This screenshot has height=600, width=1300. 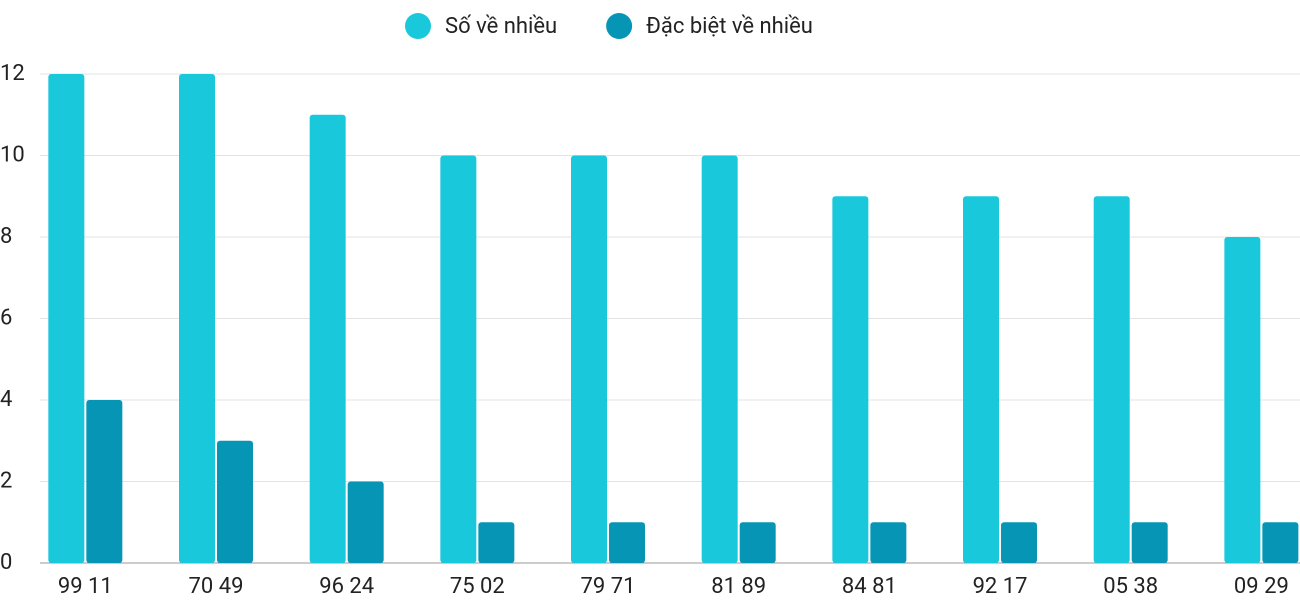 I want to click on x-tick-label: 99 11, so click(x=85, y=586).